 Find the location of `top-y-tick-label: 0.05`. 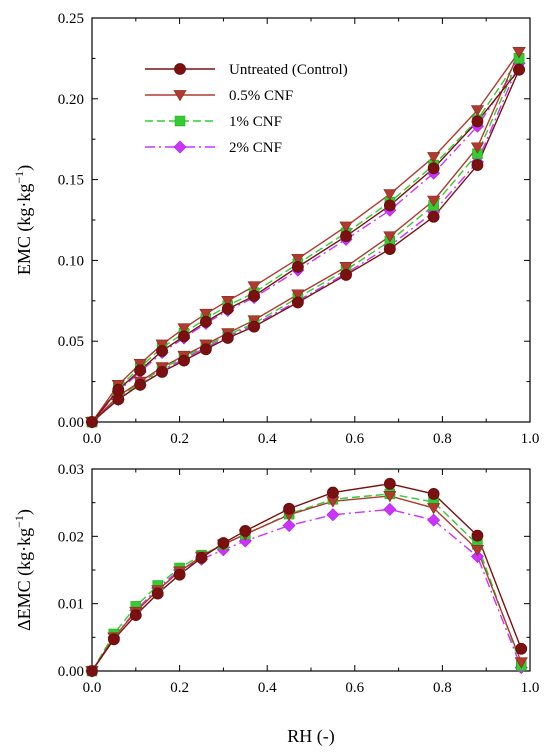

top-y-tick-label: 0.05 is located at coordinates (71, 342).